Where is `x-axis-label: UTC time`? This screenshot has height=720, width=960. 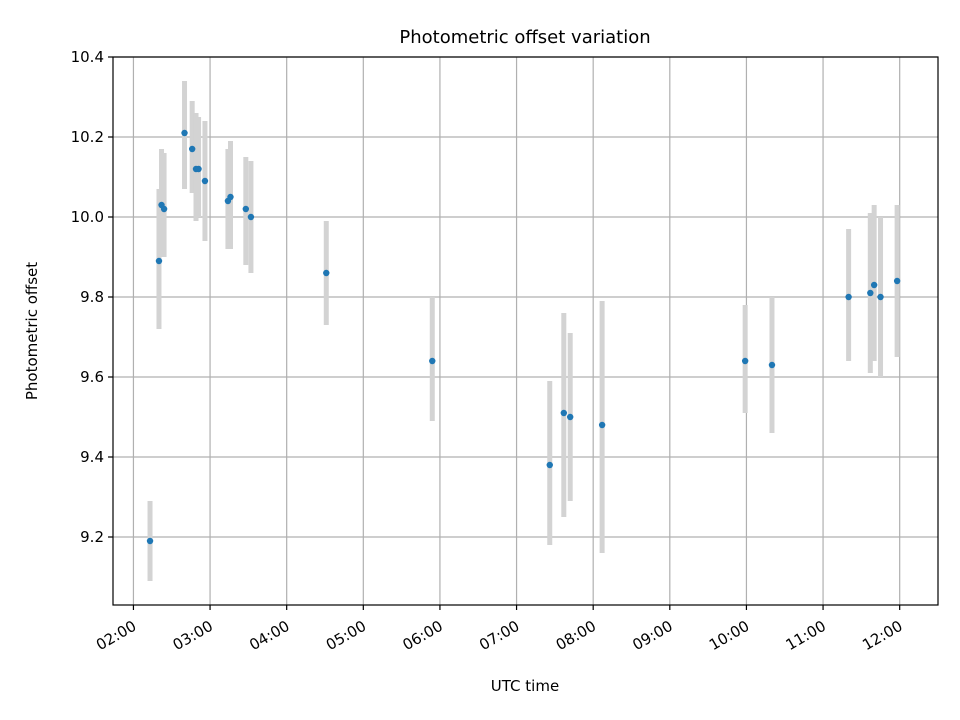 x-axis-label: UTC time is located at coordinates (525, 686).